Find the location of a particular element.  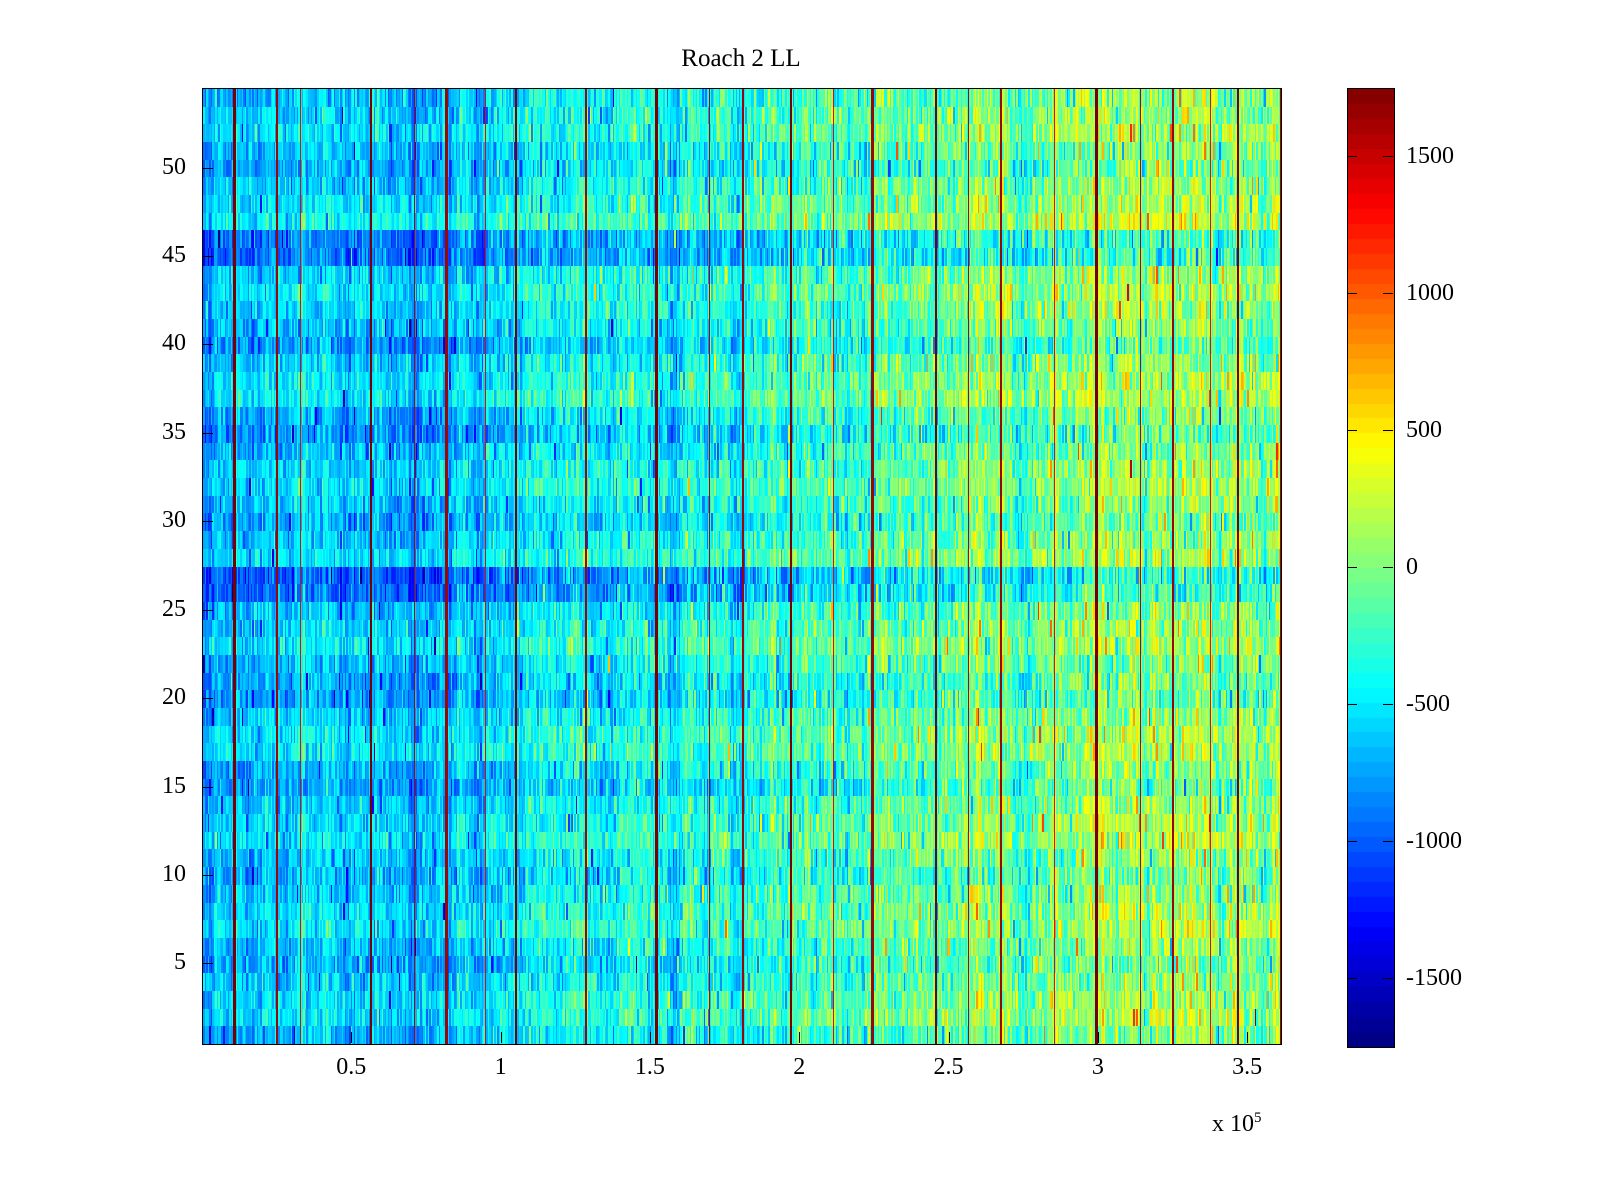

x-tick-label: 3.5 is located at coordinates (1247, 1067).